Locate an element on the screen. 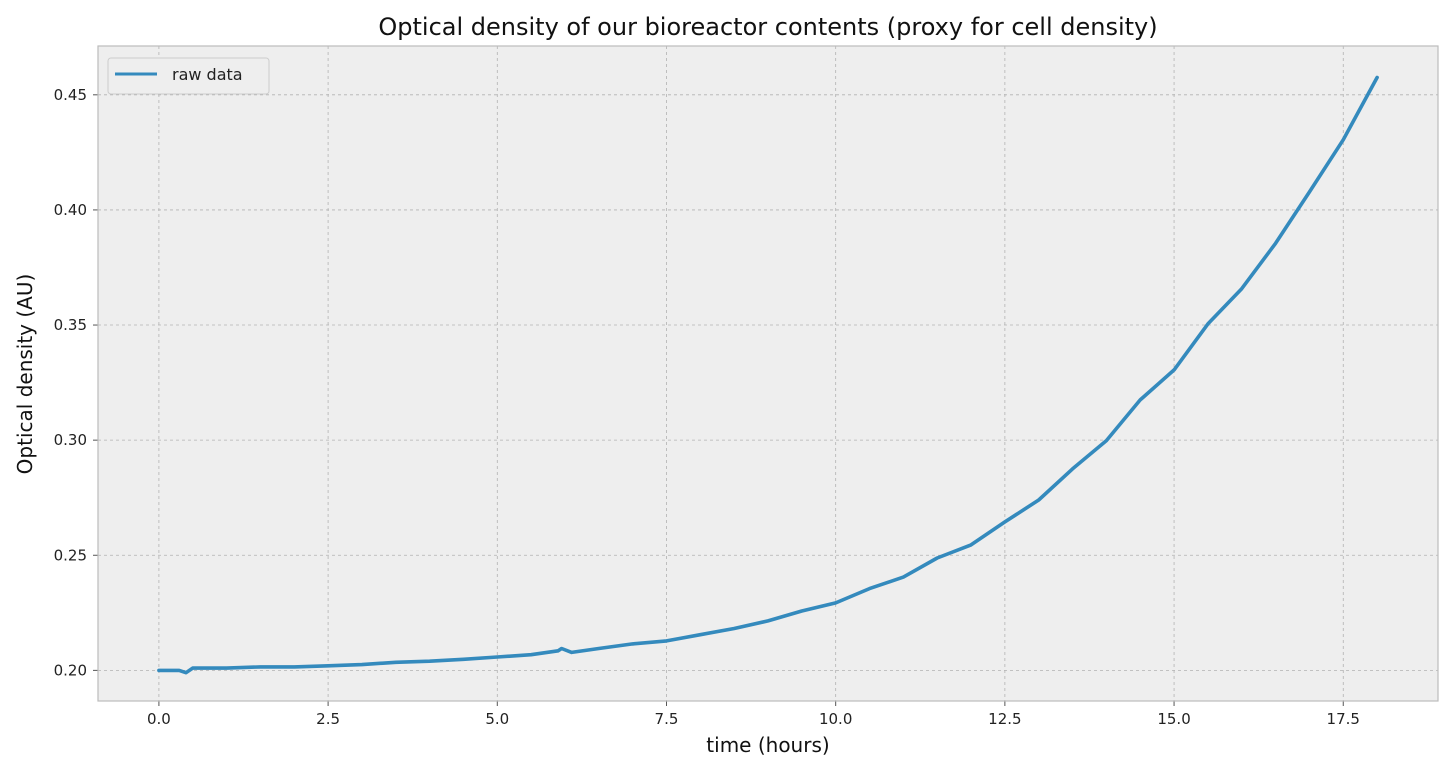  x-tick-label: 10.0 is located at coordinates (835, 719).